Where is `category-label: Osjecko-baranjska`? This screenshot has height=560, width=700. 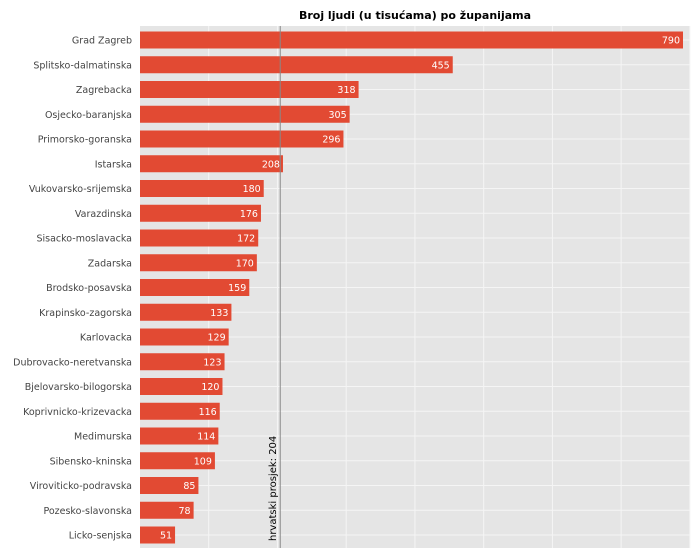 category-label: Osjecko-baranjska is located at coordinates (88, 115).